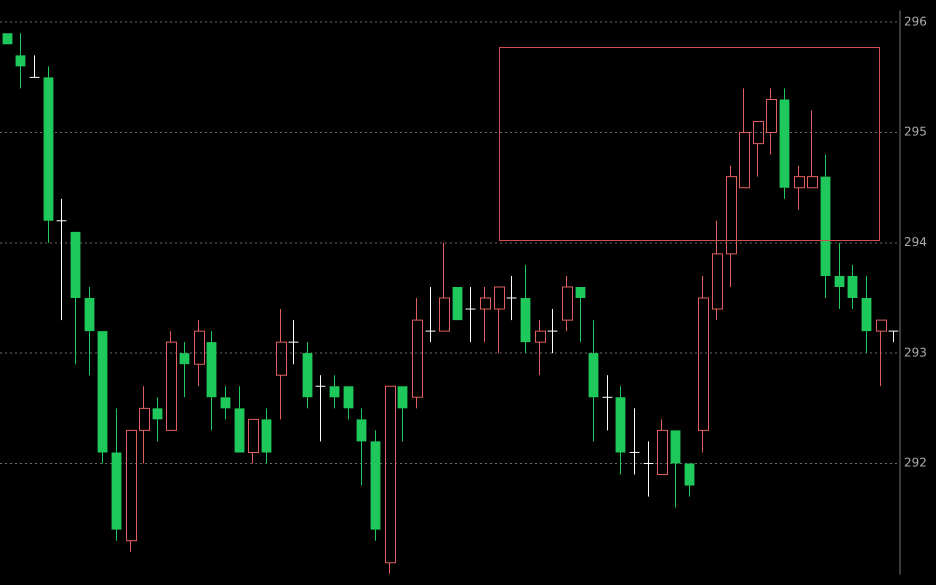  I want to click on y-tick-label: 292, so click(915, 463).